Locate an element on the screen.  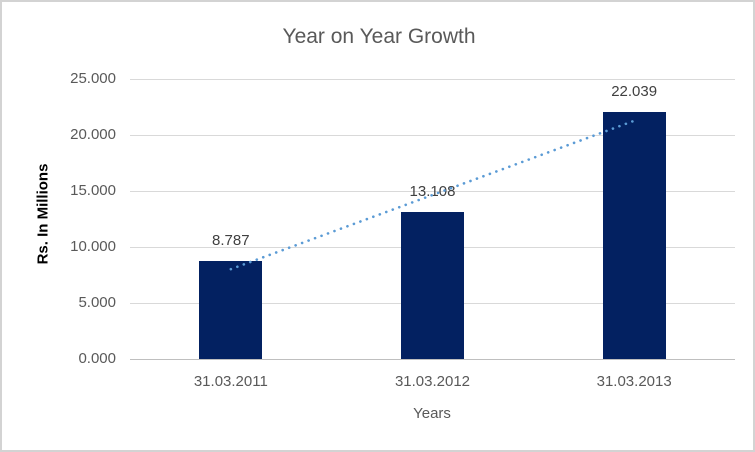
y-tick-label: 20.000 is located at coordinates (93, 134).